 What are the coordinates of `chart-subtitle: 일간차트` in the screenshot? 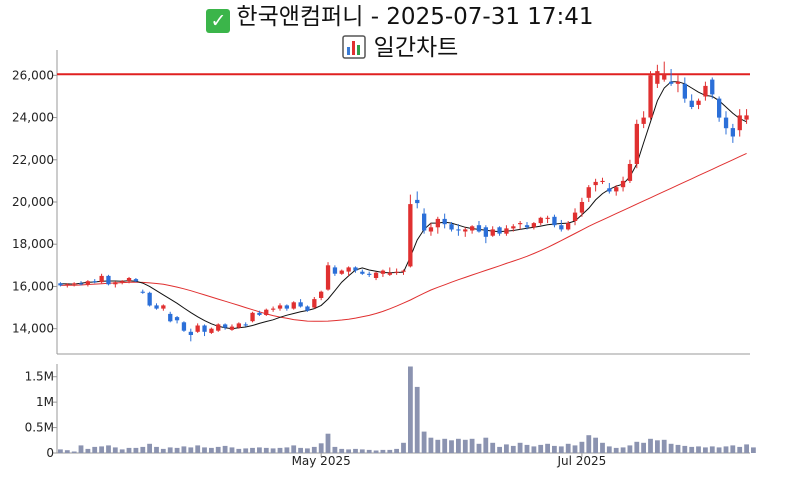 It's located at (400, 48).